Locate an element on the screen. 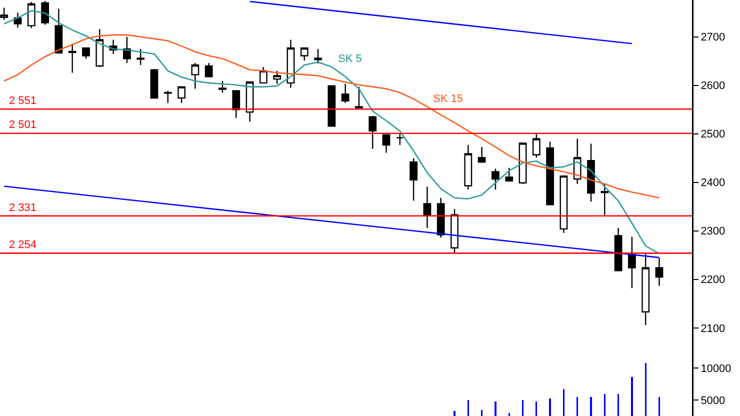 The height and width of the screenshot is (416, 740). series-label: SK 15 is located at coordinates (448, 99).